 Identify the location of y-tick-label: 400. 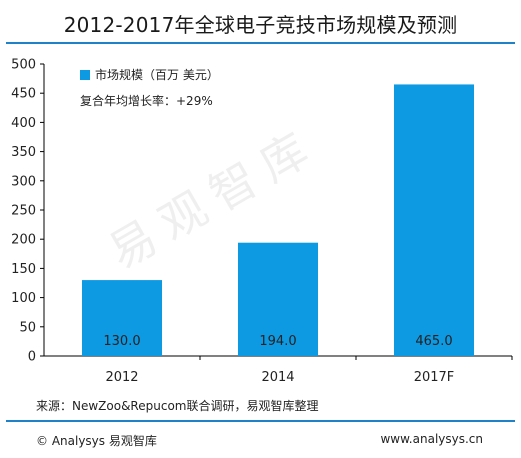
(23, 123).